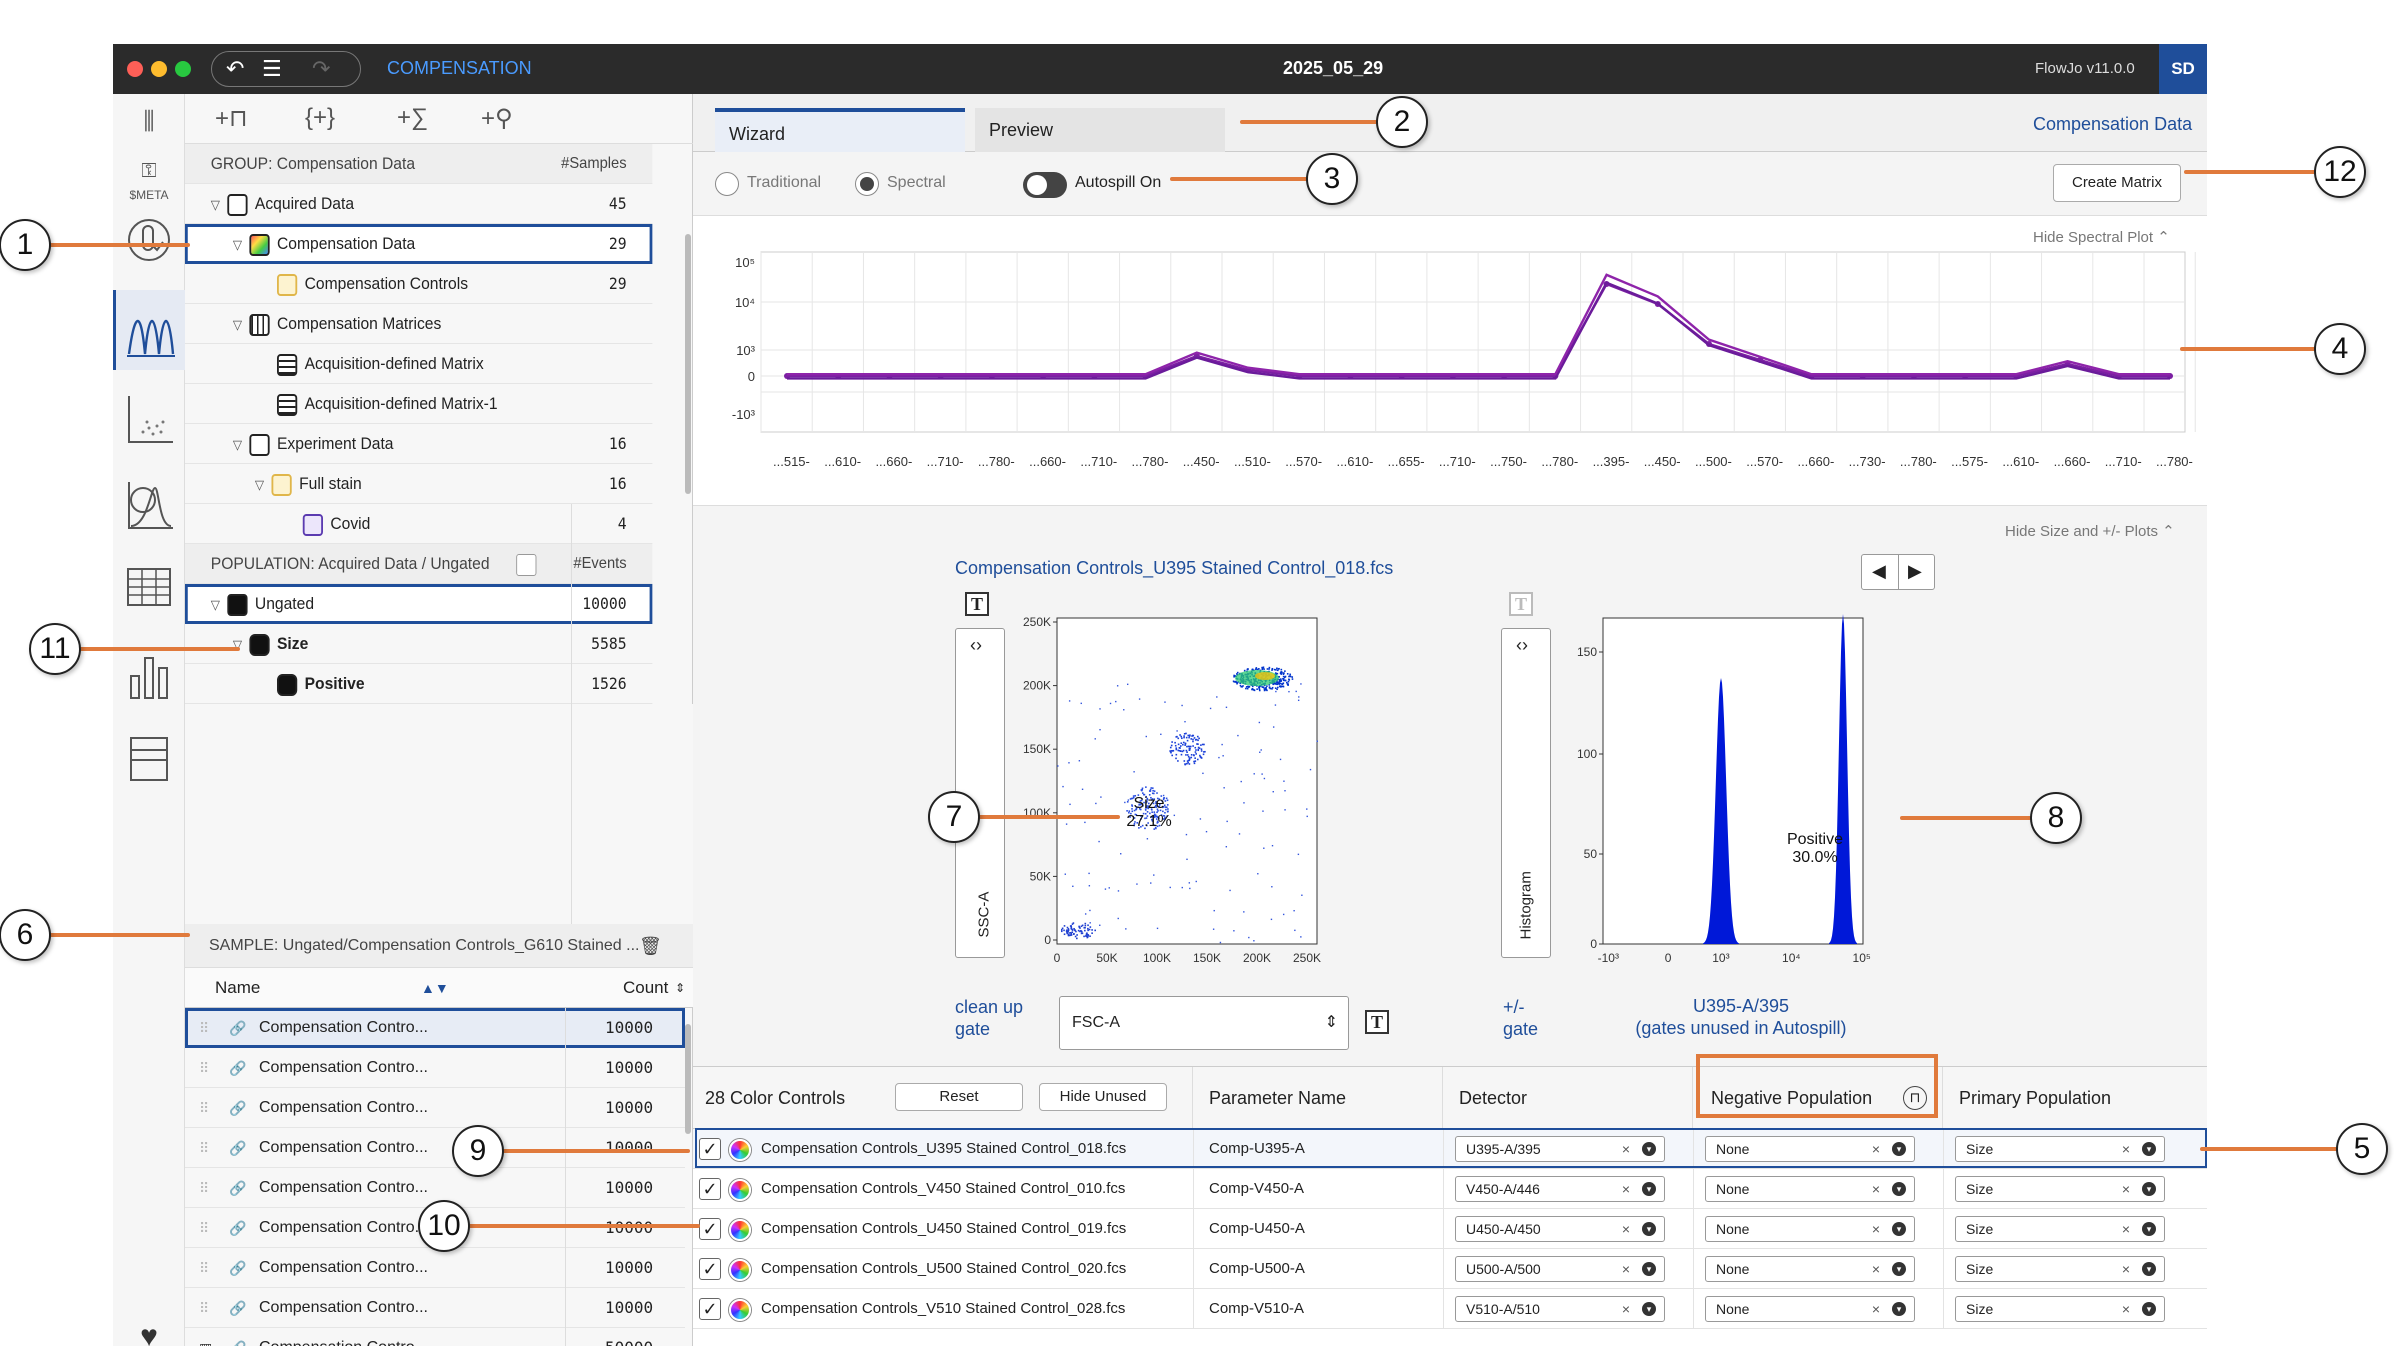  I want to click on add-key-icon: +⚲, so click(497, 118).